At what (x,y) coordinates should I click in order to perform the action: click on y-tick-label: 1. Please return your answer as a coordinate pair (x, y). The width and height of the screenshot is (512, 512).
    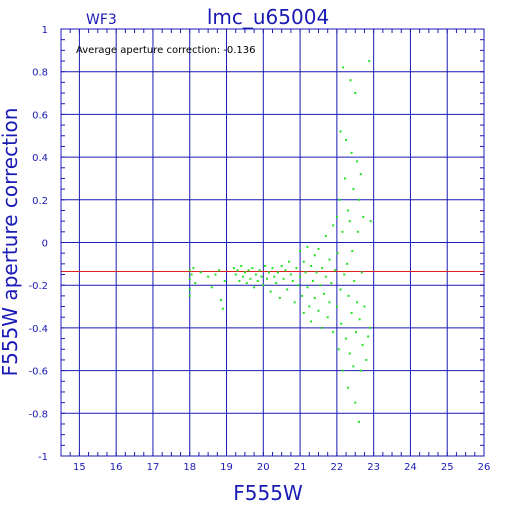
    Looking at the image, I should click on (45, 30).